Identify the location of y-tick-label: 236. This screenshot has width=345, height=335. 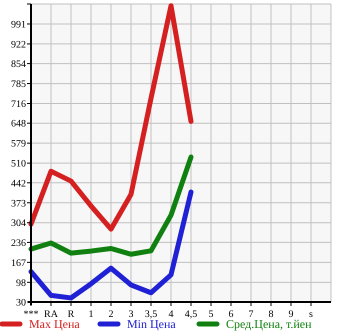
(18, 243).